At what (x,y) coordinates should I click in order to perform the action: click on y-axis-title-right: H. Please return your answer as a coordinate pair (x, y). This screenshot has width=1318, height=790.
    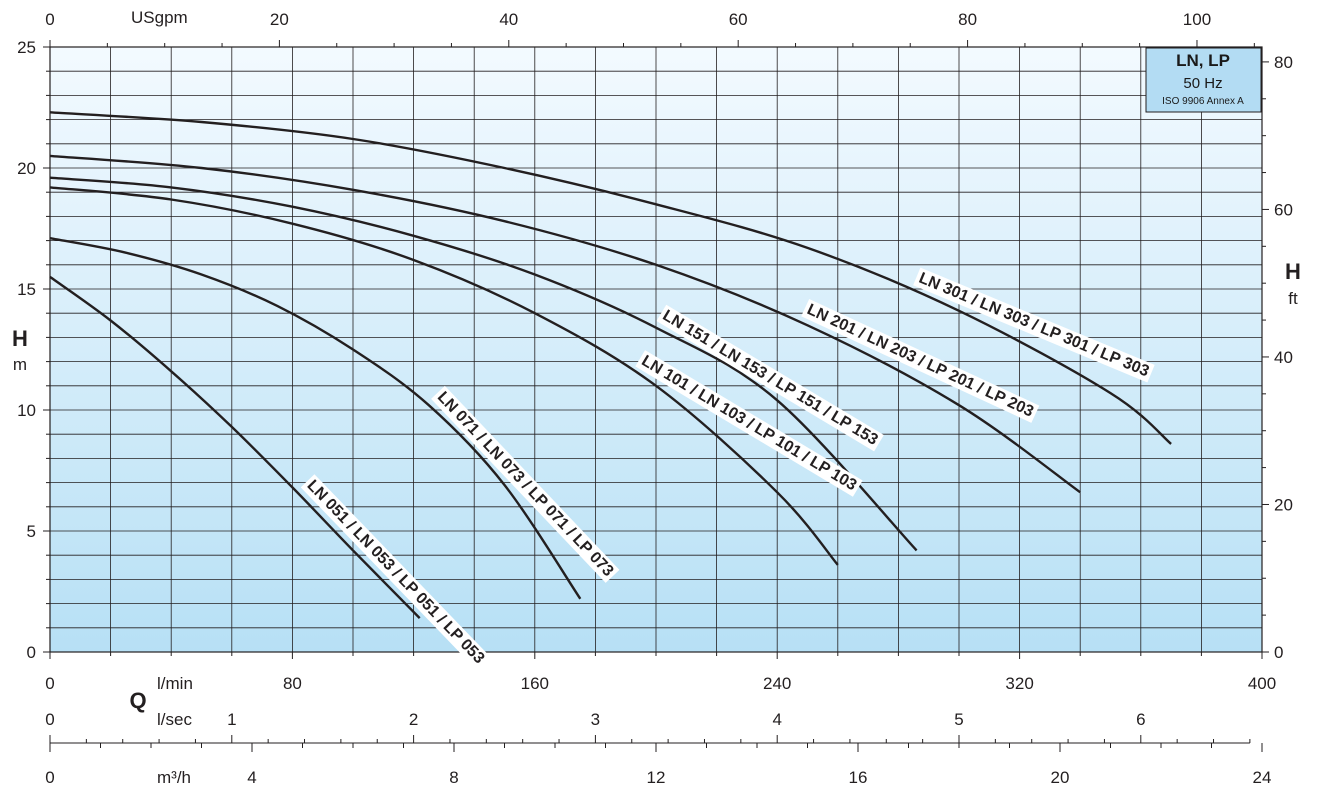
    Looking at the image, I should click on (1293, 271).